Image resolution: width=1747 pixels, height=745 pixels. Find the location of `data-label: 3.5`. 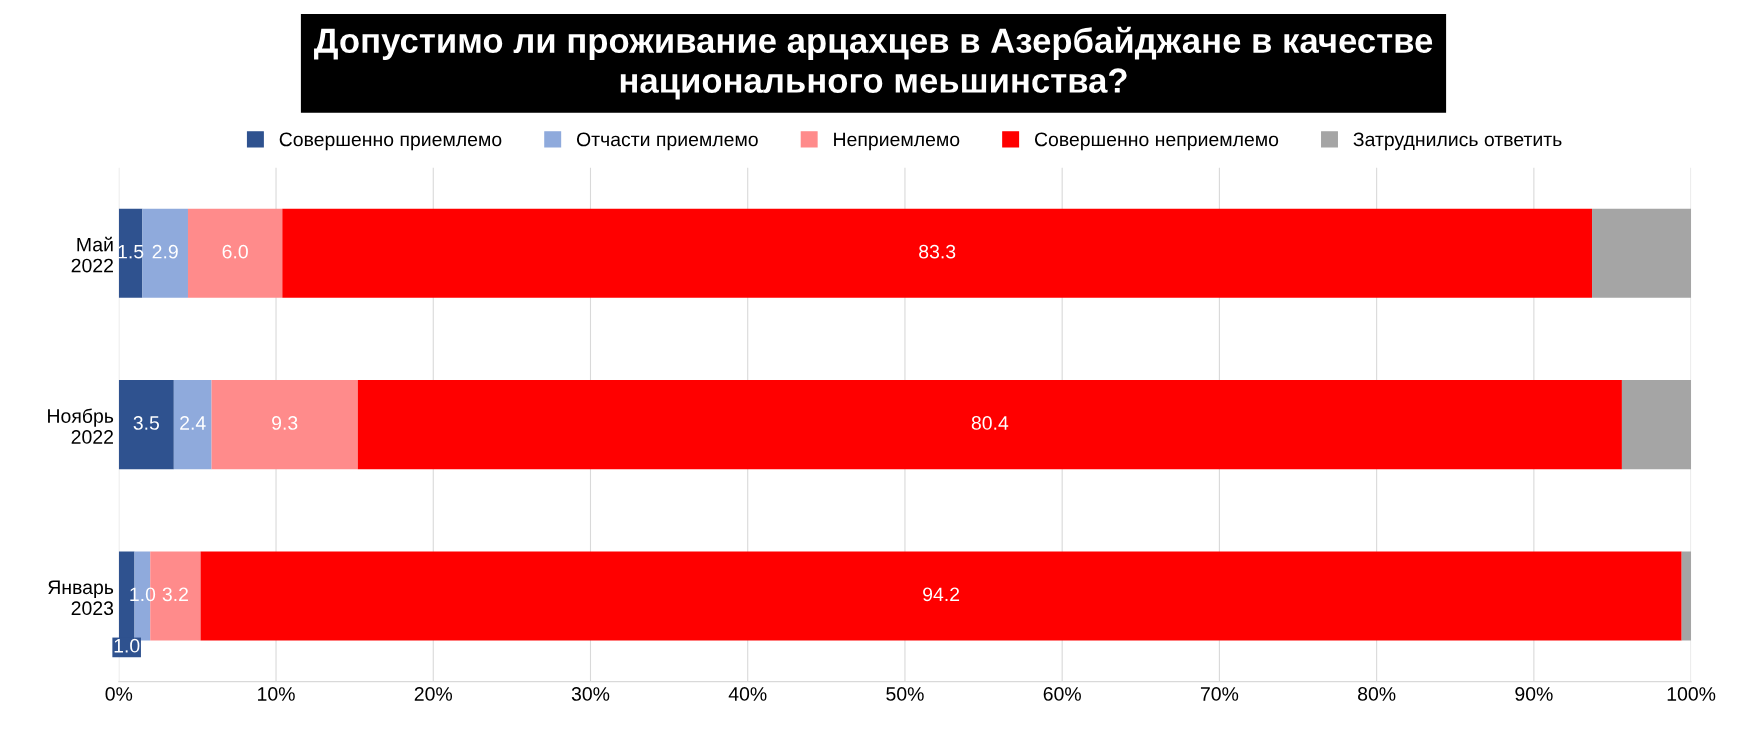

data-label: 3.5 is located at coordinates (146, 423).